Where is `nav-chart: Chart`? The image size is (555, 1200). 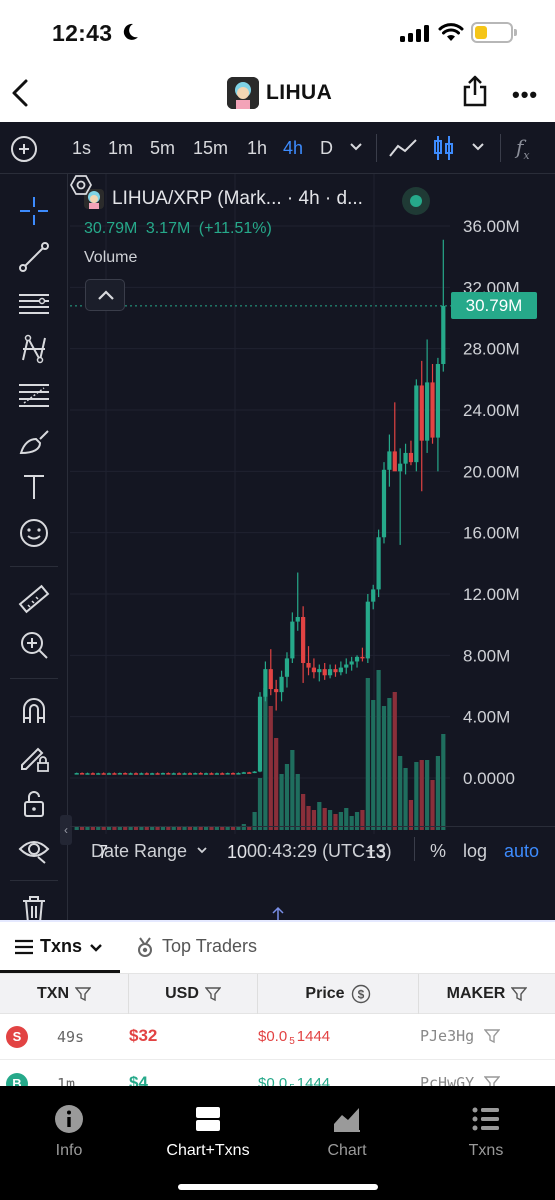 nav-chart: Chart is located at coordinates (347, 1132).